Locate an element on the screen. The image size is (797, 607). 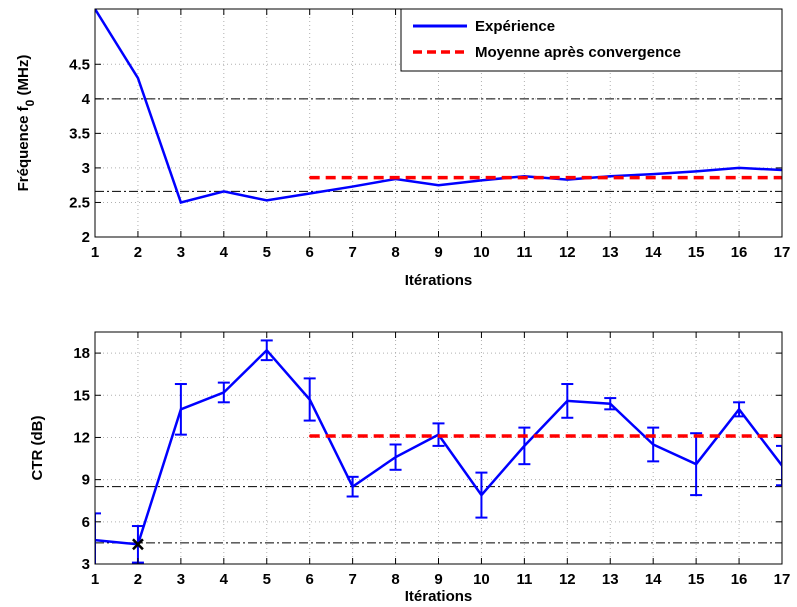
y-tick-label: 3.5 is located at coordinates (79, 133).